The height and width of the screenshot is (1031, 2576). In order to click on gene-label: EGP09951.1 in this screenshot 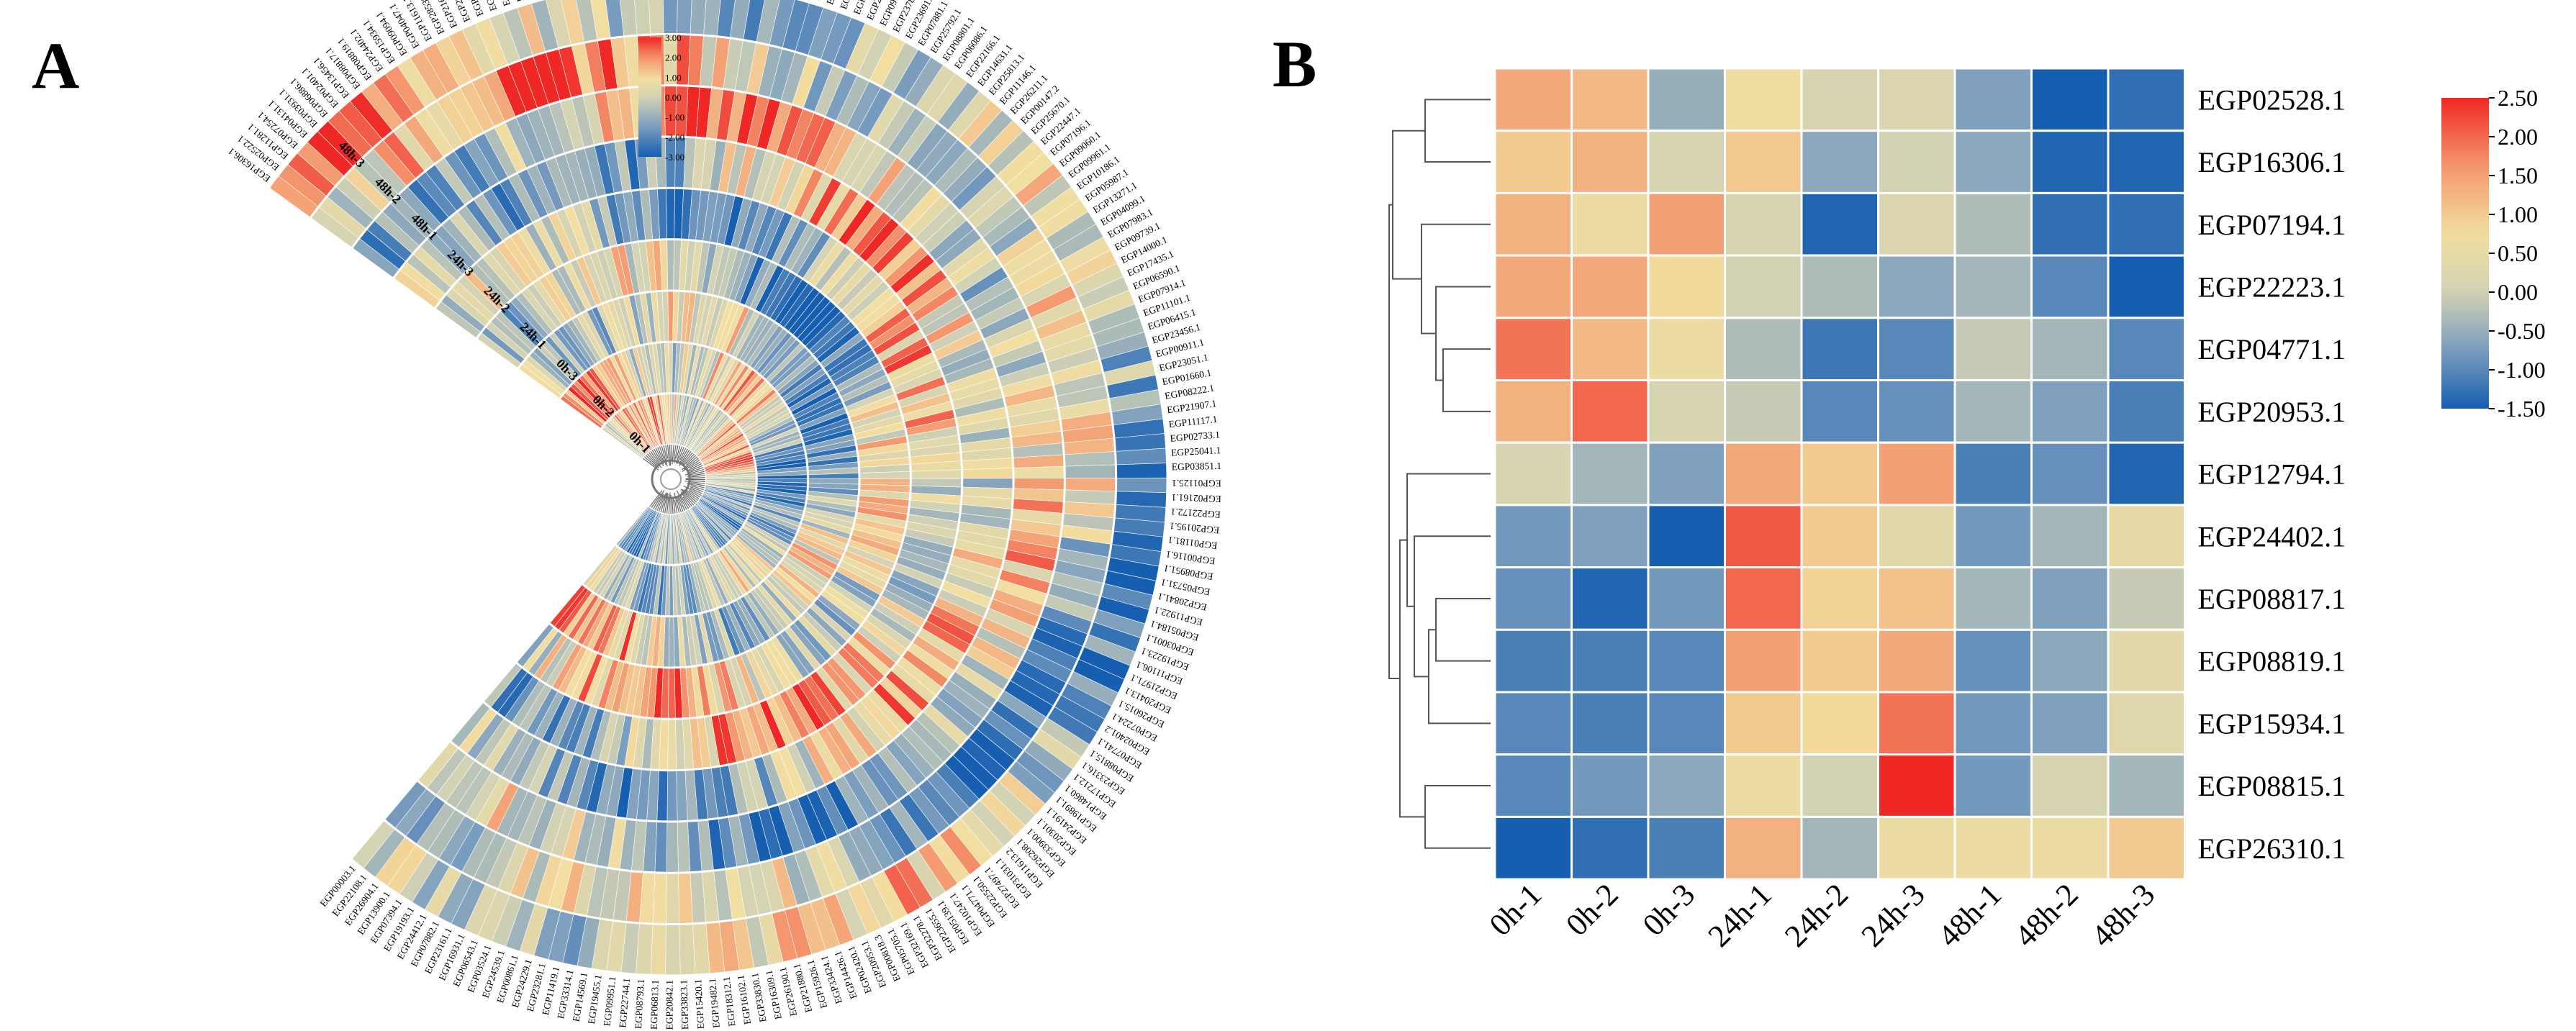, I will do `click(610, 1002)`.